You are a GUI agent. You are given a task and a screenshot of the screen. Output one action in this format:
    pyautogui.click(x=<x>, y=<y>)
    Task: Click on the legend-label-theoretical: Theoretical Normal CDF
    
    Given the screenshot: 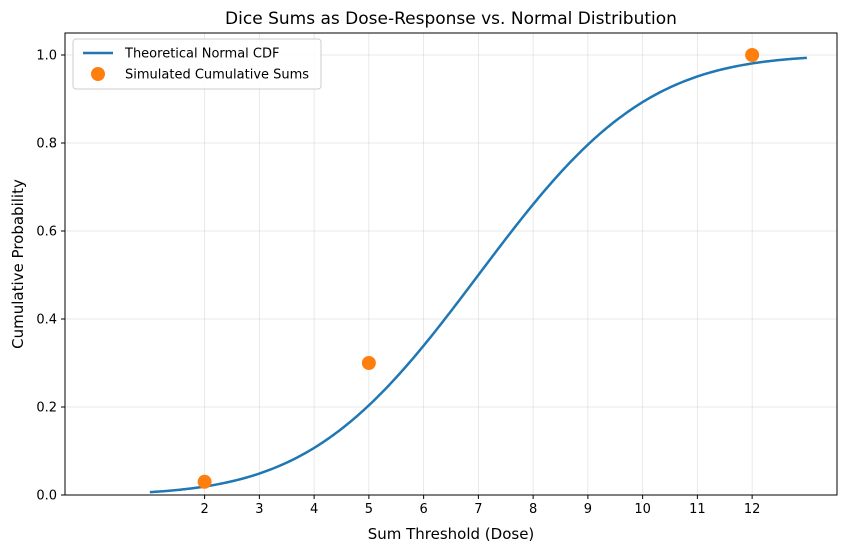 What is the action you would take?
    pyautogui.click(x=202, y=54)
    